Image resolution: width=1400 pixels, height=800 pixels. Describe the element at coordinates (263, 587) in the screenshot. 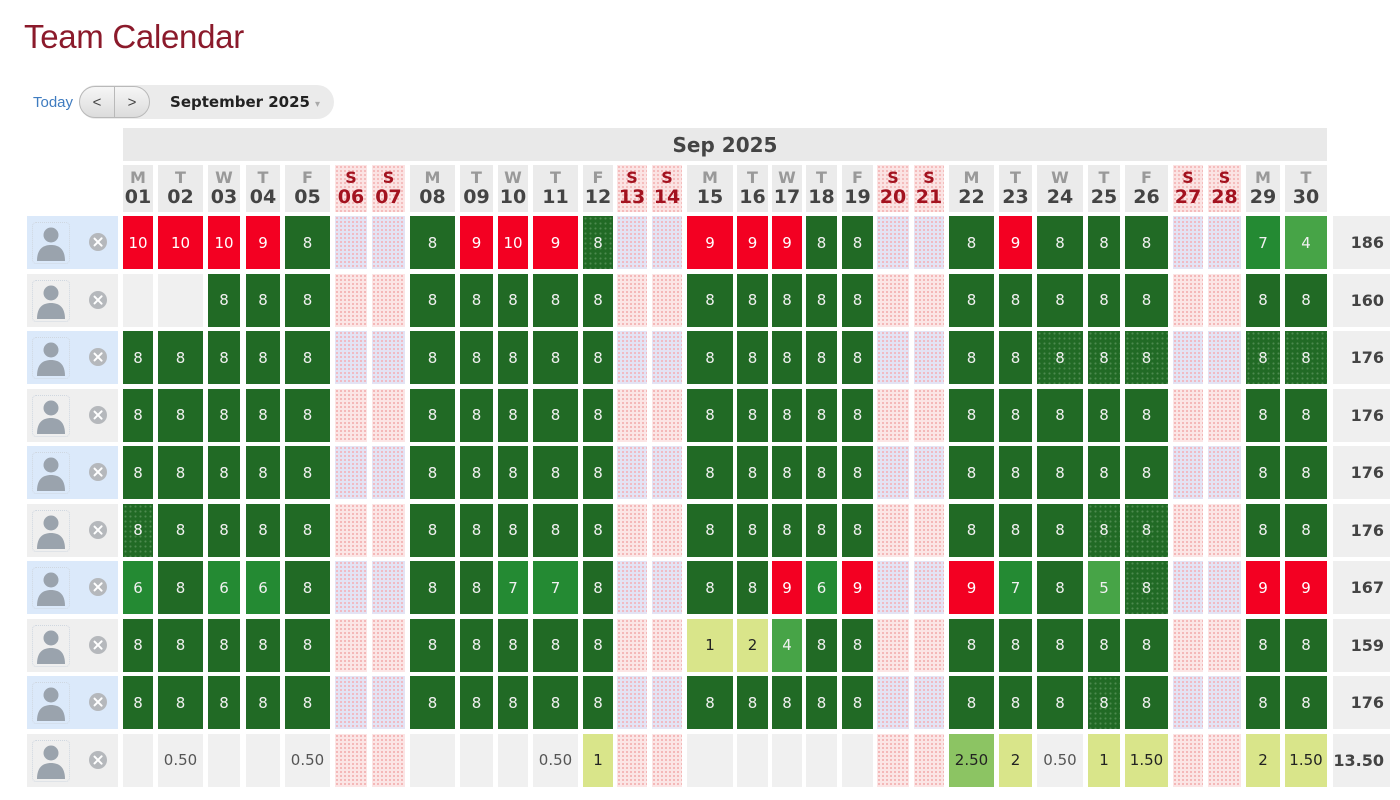

I see `hours-cell: 6` at that location.